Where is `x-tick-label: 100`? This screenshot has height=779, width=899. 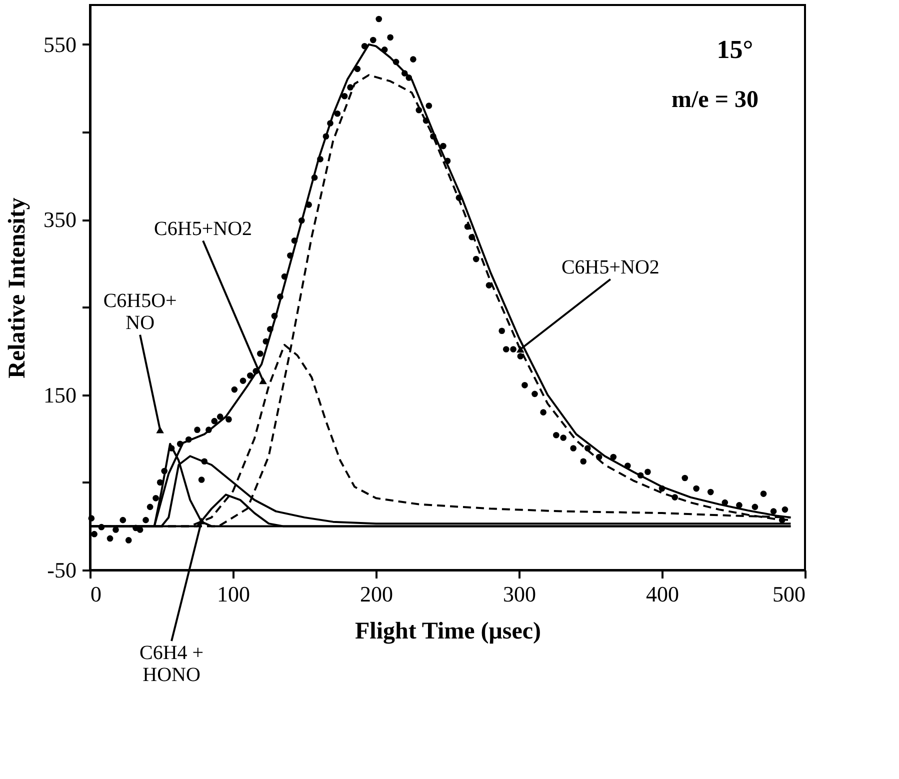 x-tick-label: 100 is located at coordinates (233, 594).